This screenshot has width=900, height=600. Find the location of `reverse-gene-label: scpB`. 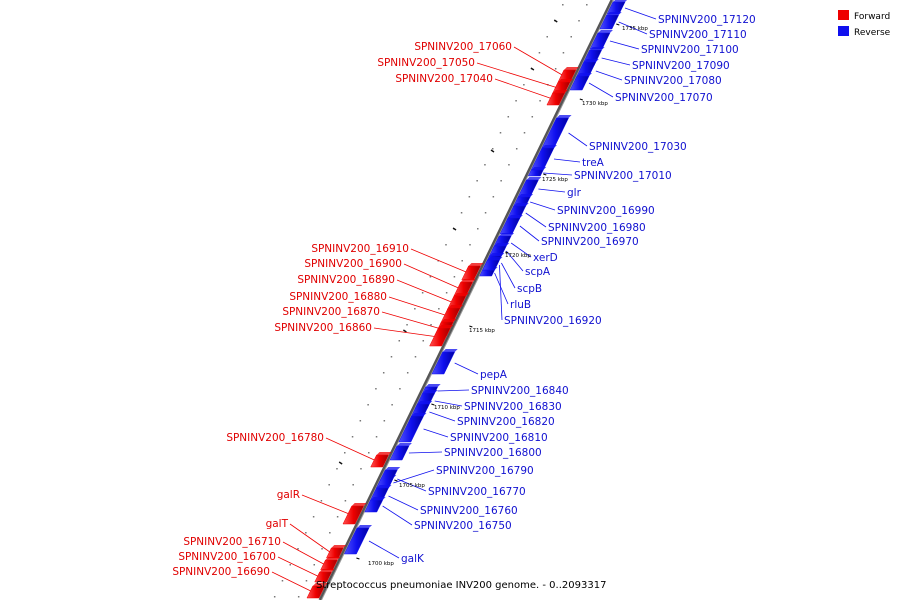

reverse-gene-label: scpB is located at coordinates (529, 289).